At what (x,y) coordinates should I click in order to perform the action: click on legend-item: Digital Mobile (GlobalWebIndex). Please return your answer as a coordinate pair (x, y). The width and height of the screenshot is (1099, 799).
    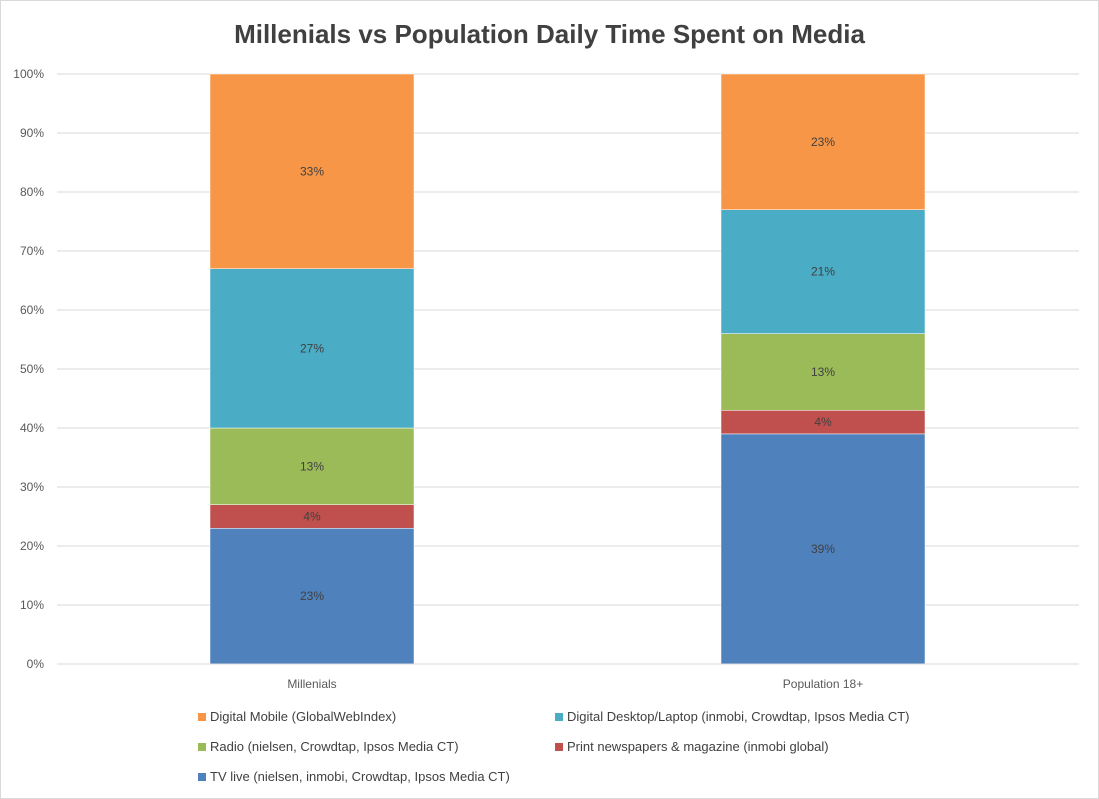
    Looking at the image, I should click on (297, 717).